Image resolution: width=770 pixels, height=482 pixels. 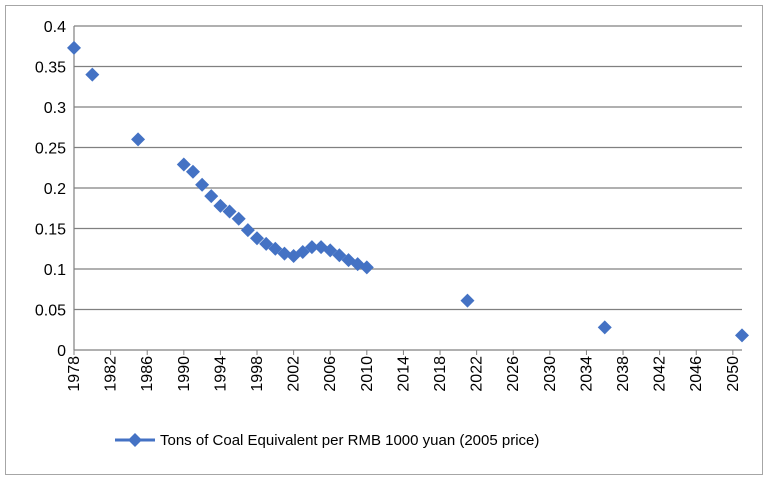 What do you see at coordinates (294, 374) in the screenshot?
I see `x-tick-label: 2002` at bounding box center [294, 374].